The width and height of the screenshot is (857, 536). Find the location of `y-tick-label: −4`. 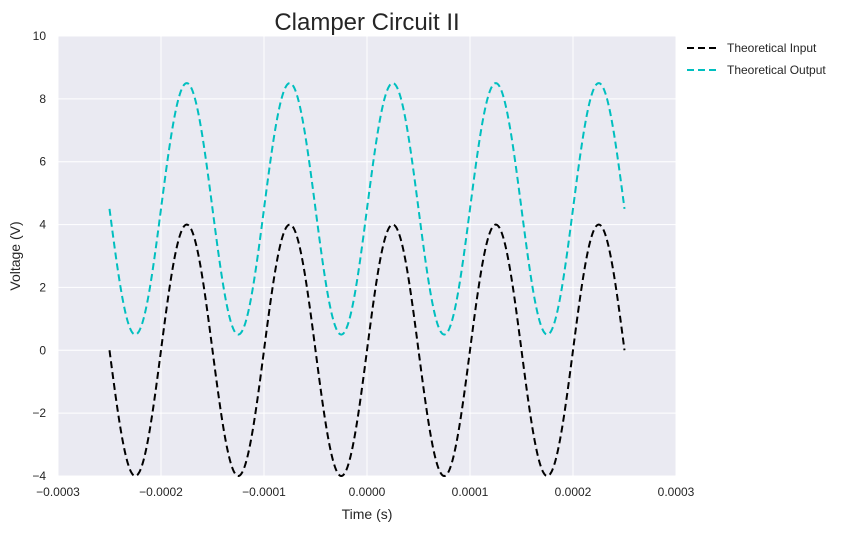

y-tick-label: −4 is located at coordinates (39, 476).